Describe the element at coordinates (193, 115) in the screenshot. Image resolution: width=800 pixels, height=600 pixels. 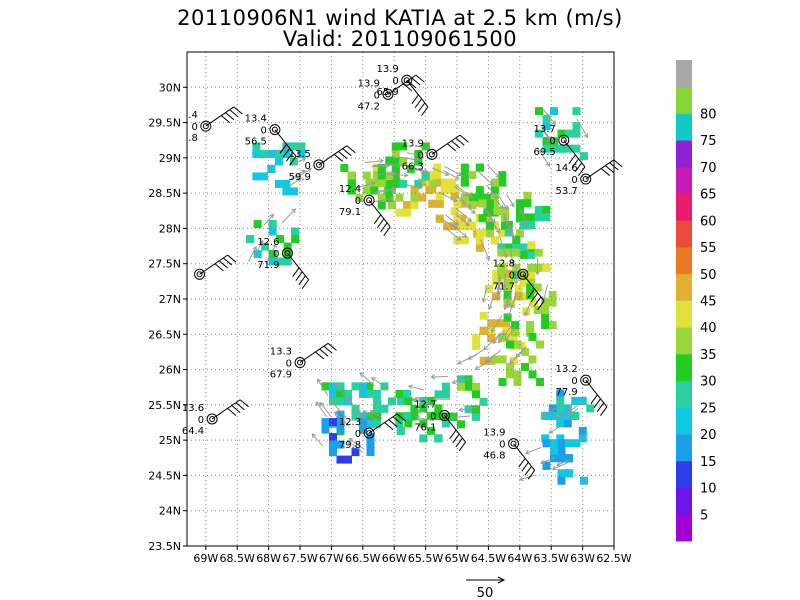
I see `station-value-top: .4` at that location.